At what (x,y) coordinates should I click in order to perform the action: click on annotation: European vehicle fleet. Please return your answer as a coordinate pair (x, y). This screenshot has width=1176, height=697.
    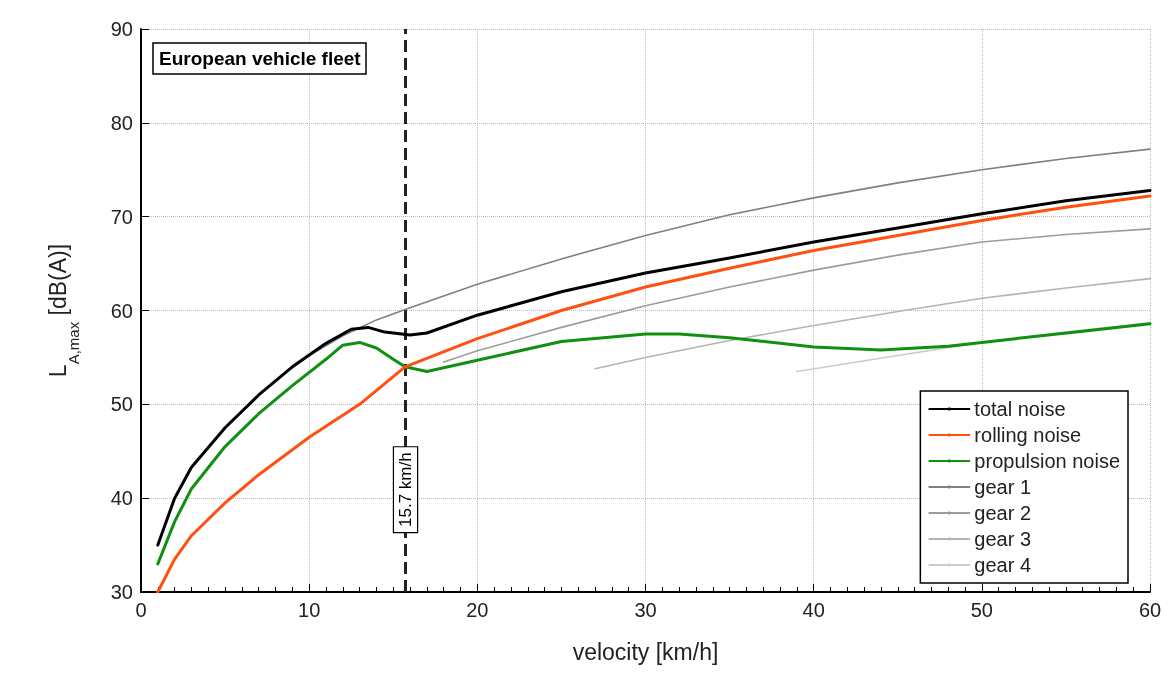
    Looking at the image, I should click on (260, 58).